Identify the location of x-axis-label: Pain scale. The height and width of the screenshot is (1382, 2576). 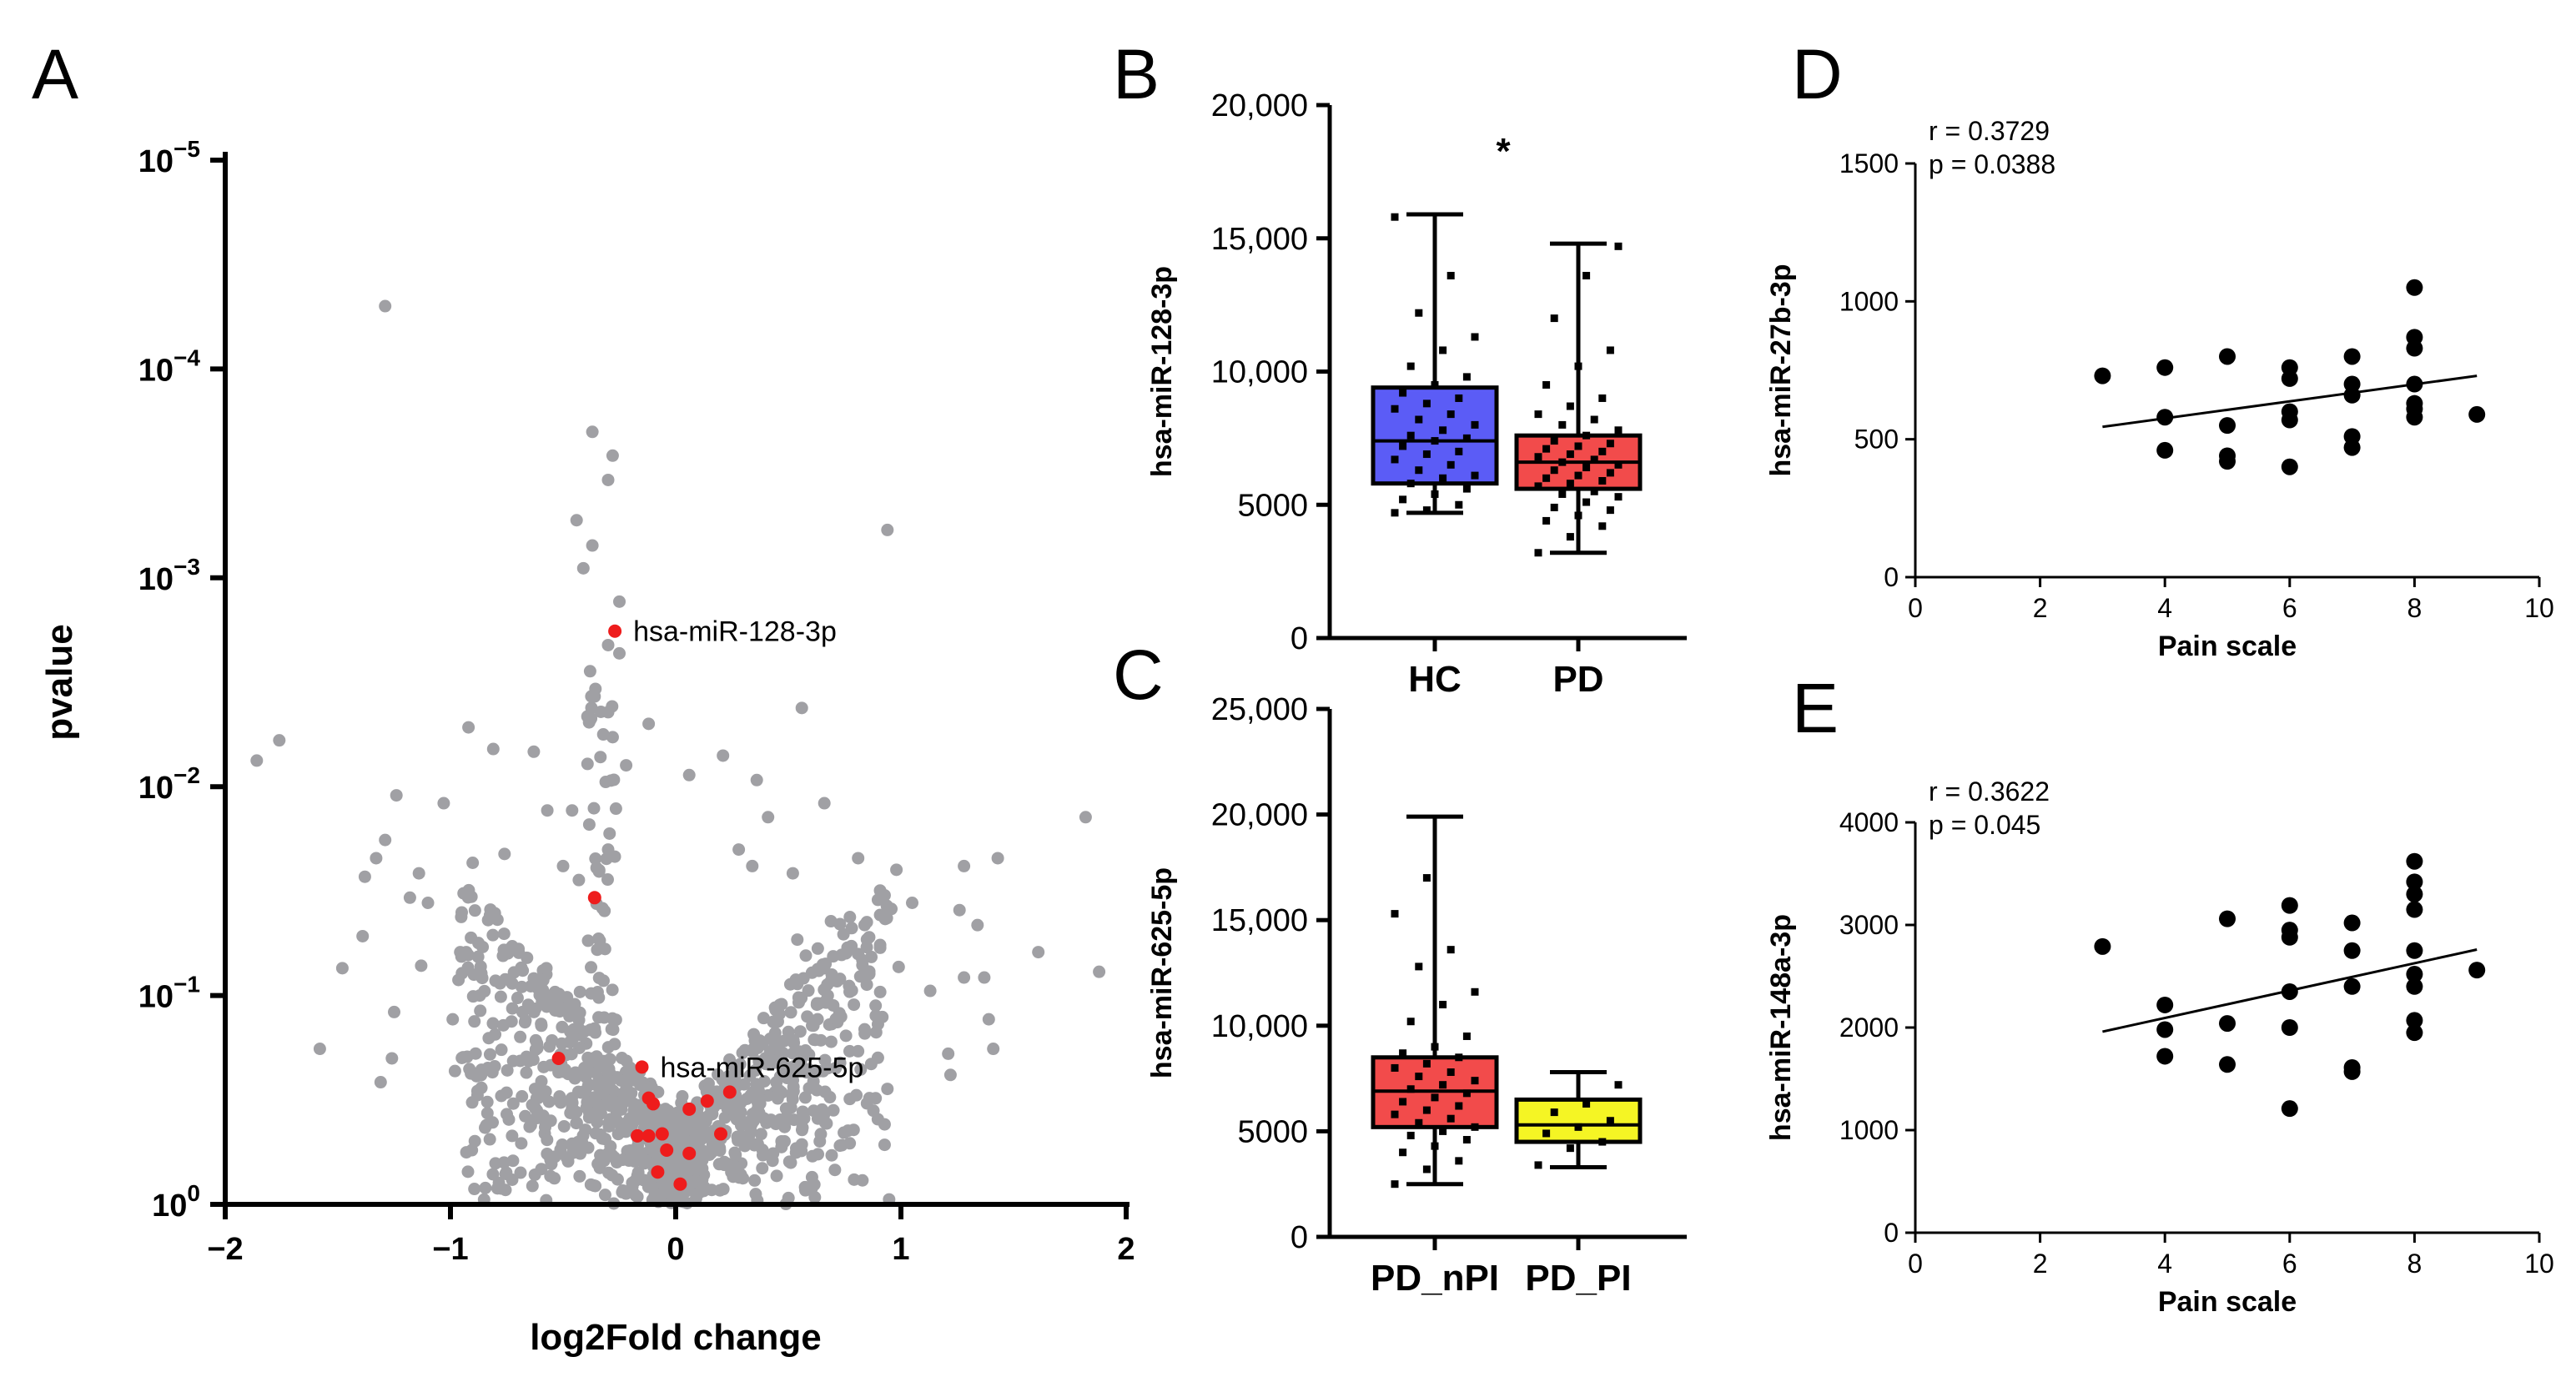
(2227, 1302).